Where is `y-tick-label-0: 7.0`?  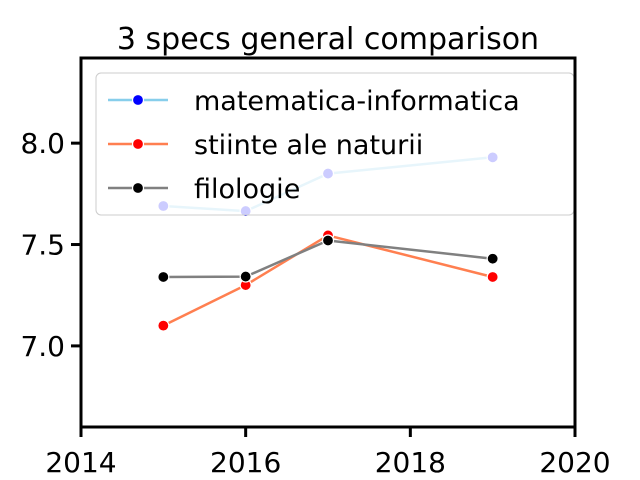 y-tick-label-0: 7.0 is located at coordinates (42, 346).